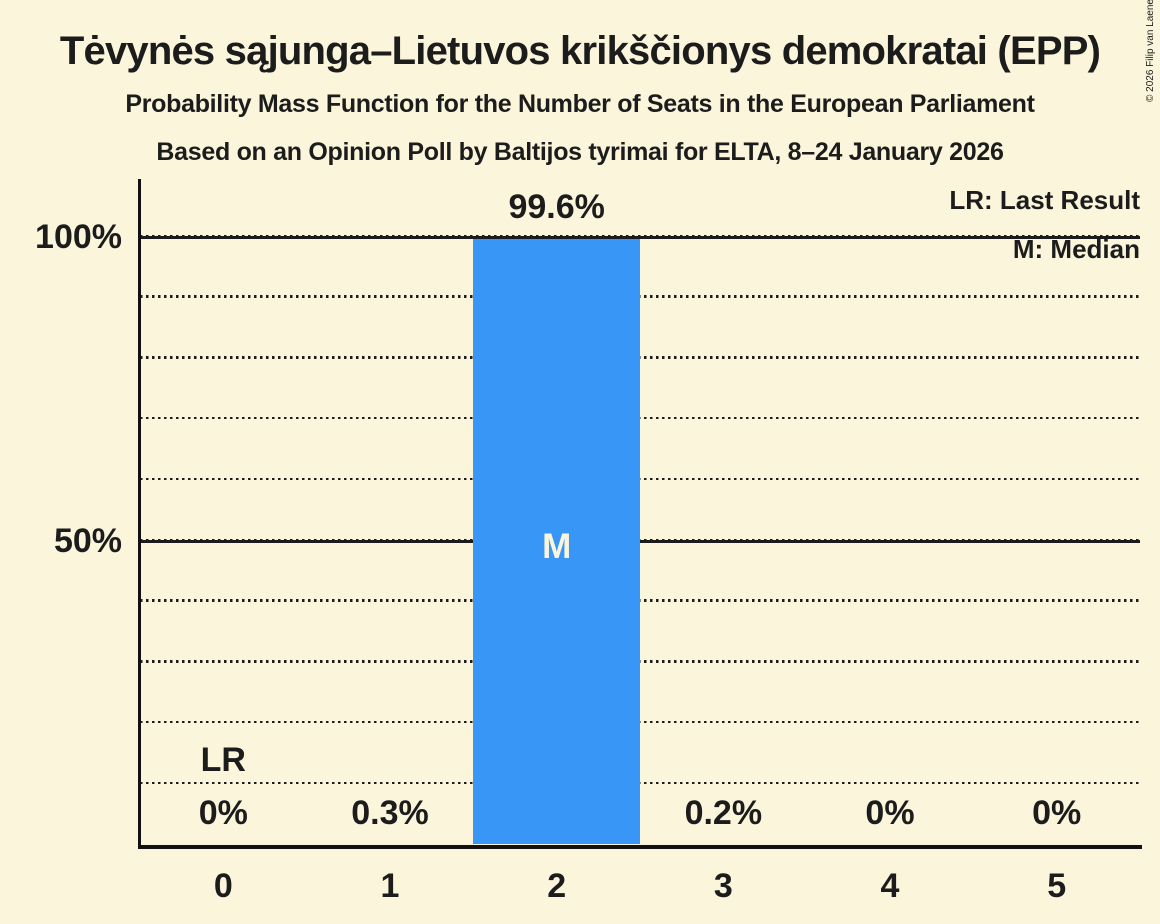  I want to click on x-tick-seats-0: 0, so click(223, 886).